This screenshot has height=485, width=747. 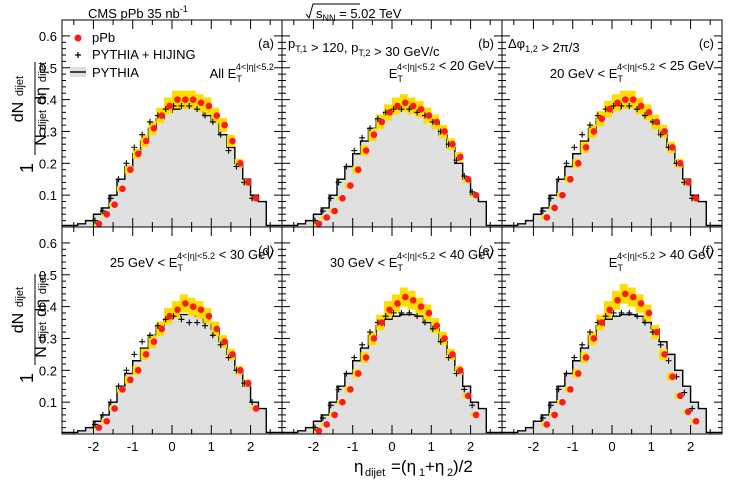 What do you see at coordinates (431, 446) in the screenshot?
I see `x-tick-label: 1` at bounding box center [431, 446].